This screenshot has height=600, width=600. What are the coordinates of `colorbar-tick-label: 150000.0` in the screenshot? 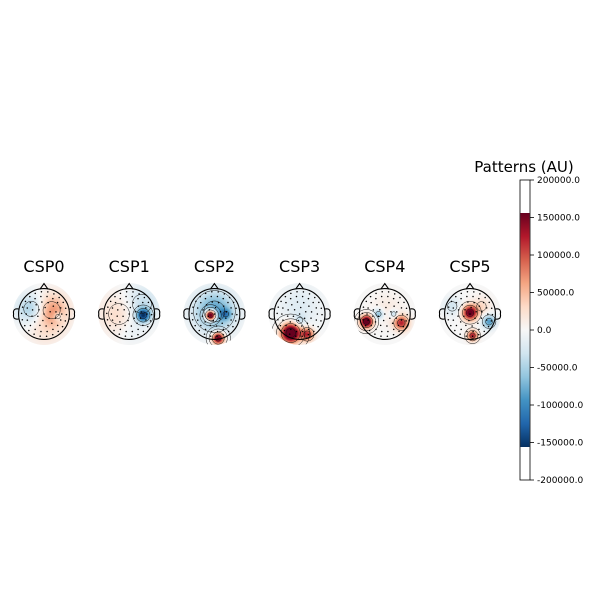 It's located at (558, 219).